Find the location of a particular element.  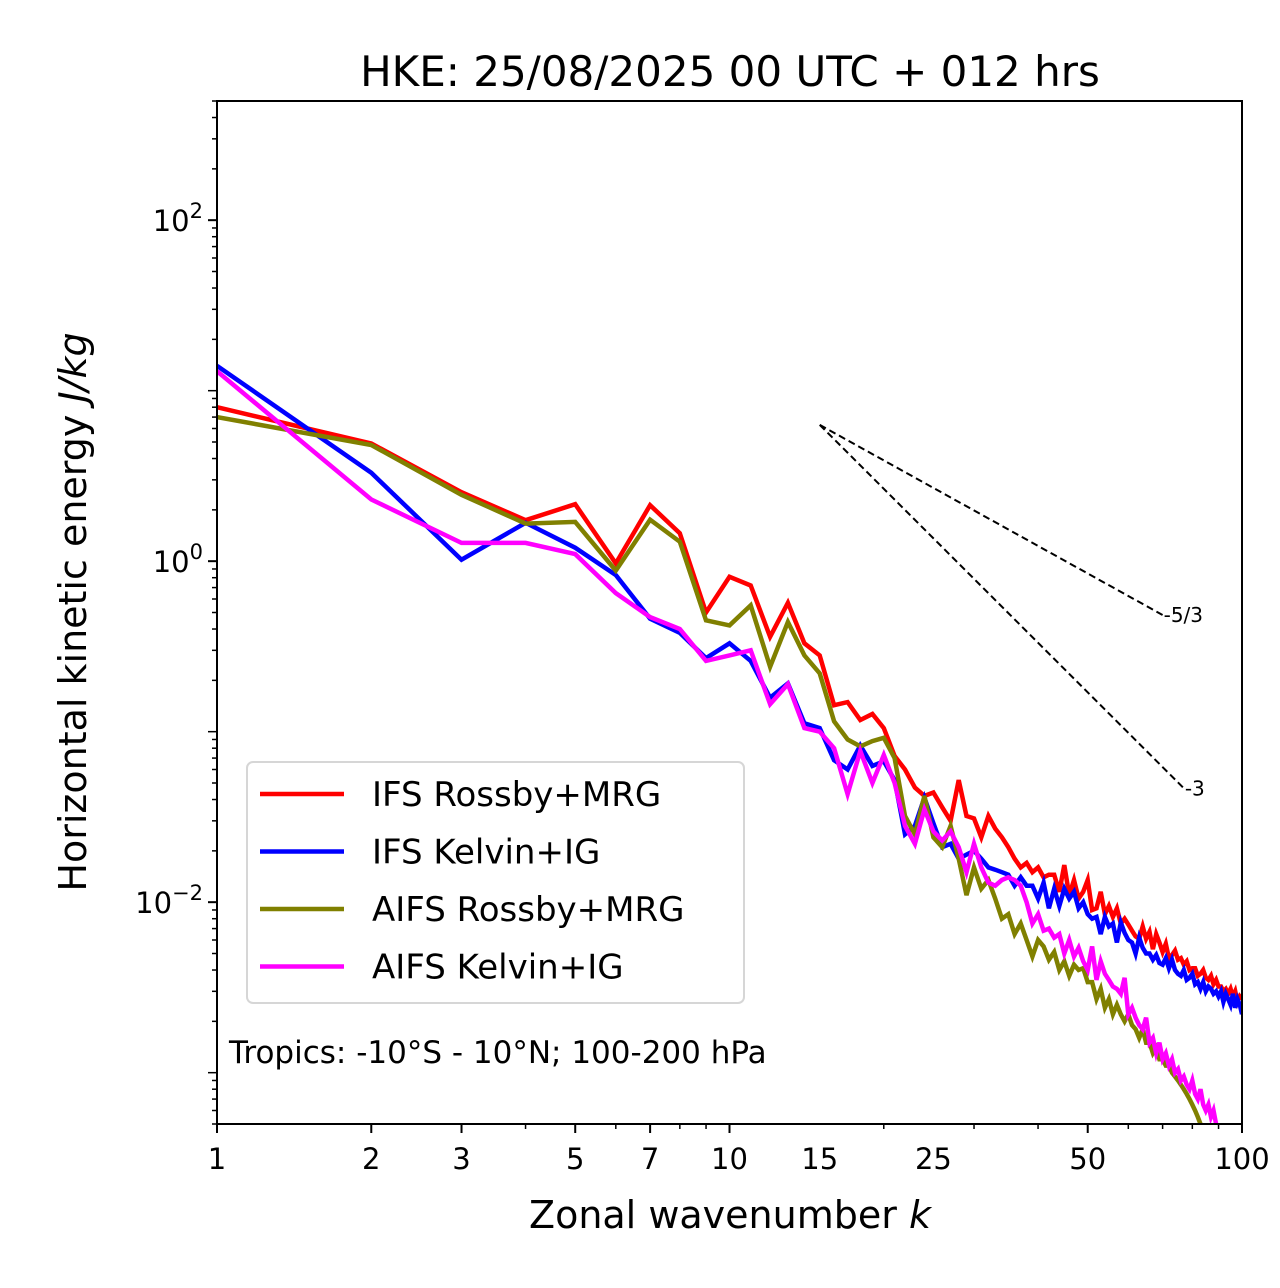

x-tick-label: 25 is located at coordinates (933, 1159).